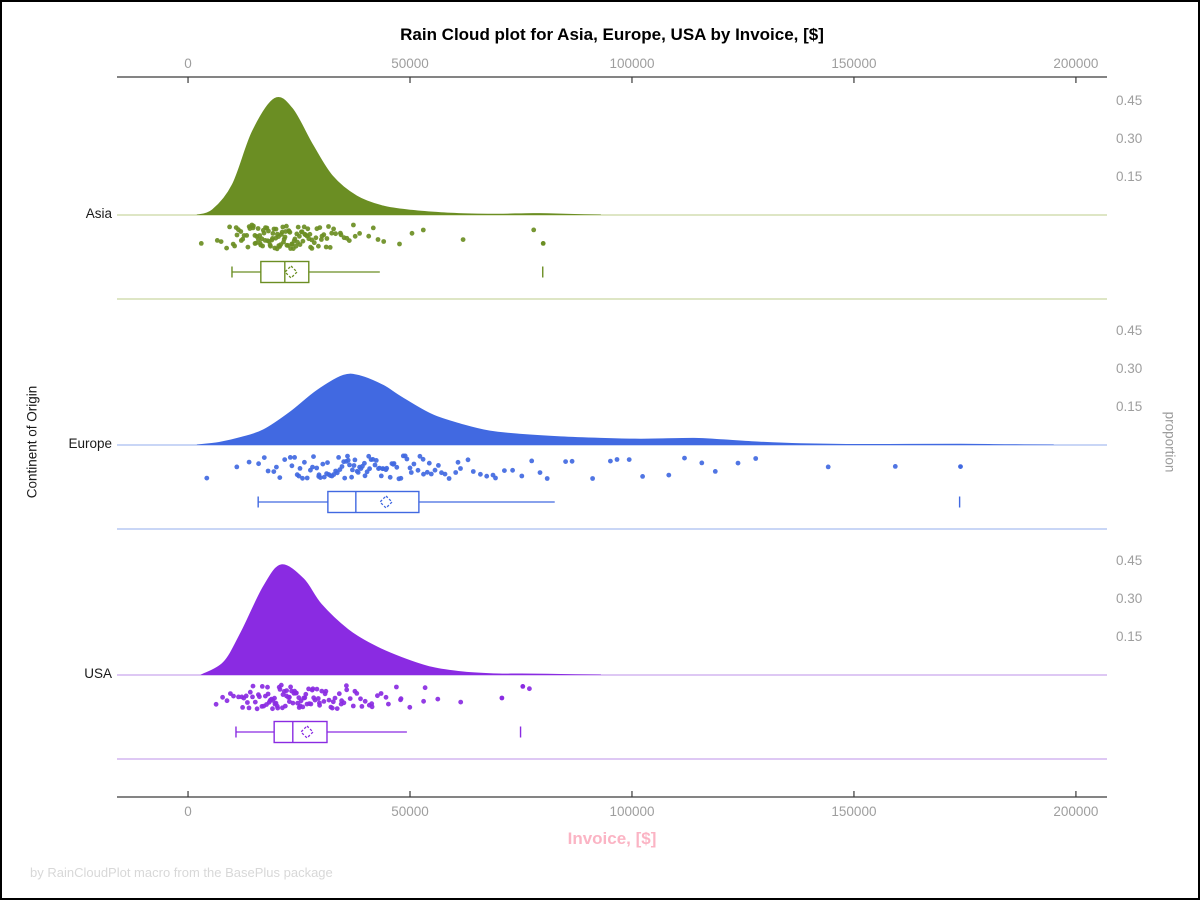 The height and width of the screenshot is (900, 1200). Describe the element at coordinates (1129, 139) in the screenshot. I see `proportion-tick-label-asia: 0.30` at that location.